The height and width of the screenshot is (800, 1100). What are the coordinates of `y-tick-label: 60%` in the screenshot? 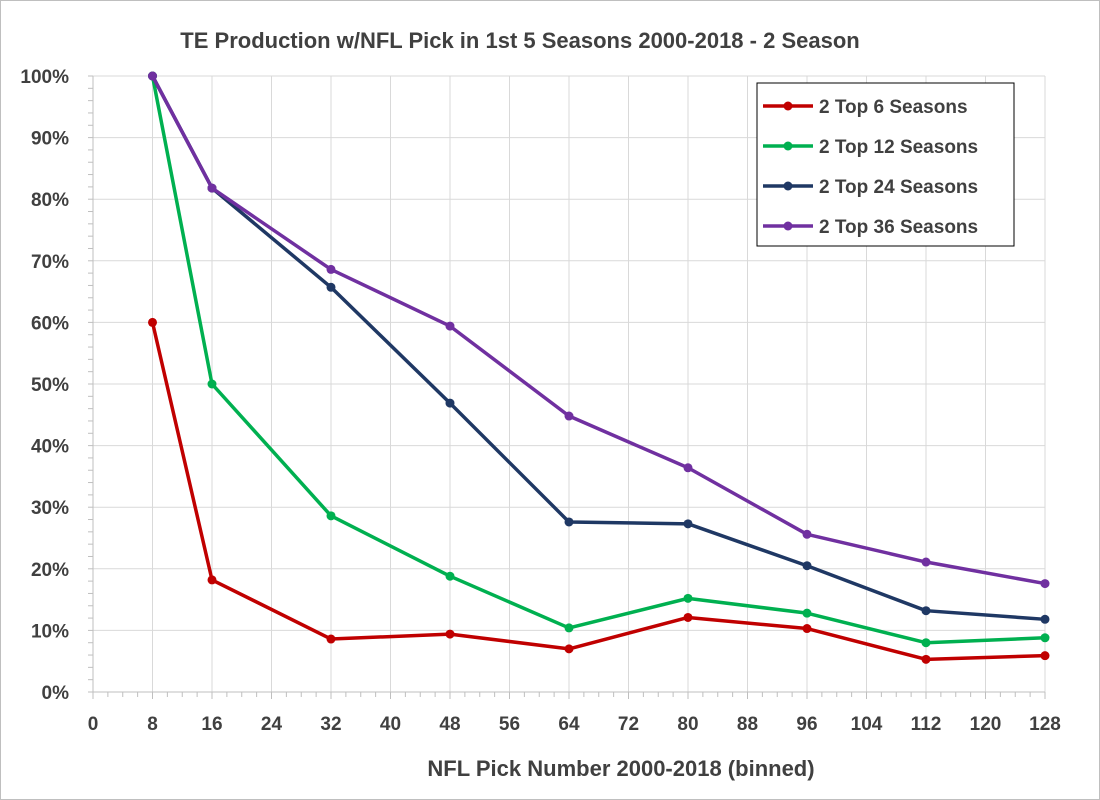 It's located at (50, 323).